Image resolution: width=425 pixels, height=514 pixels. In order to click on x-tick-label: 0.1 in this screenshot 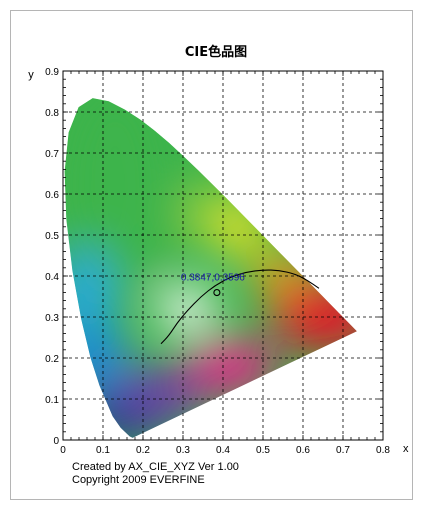, I will do `click(103, 450)`.